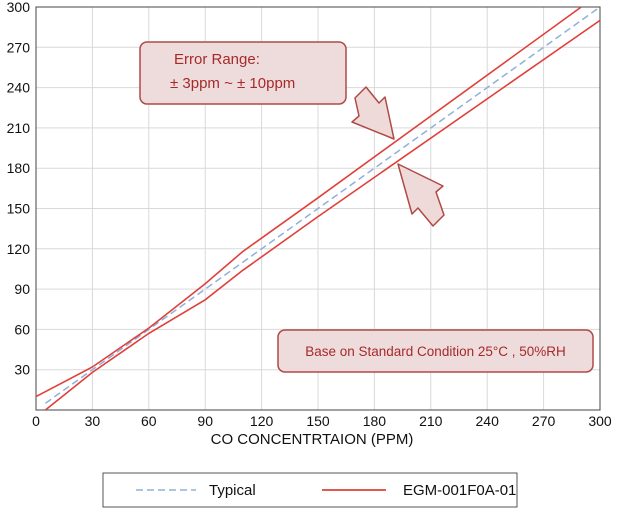  I want to click on condition-annotation: Base on Standard Condition 25°C , 50%RH, so click(435, 351).